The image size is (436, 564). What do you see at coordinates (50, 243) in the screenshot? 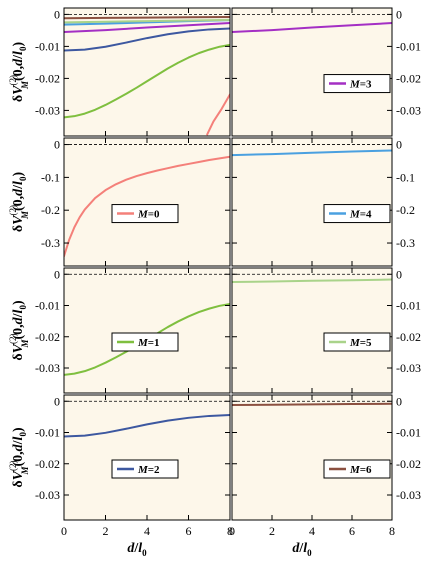
I see `y-tick-label: -0.3` at bounding box center [50, 243].